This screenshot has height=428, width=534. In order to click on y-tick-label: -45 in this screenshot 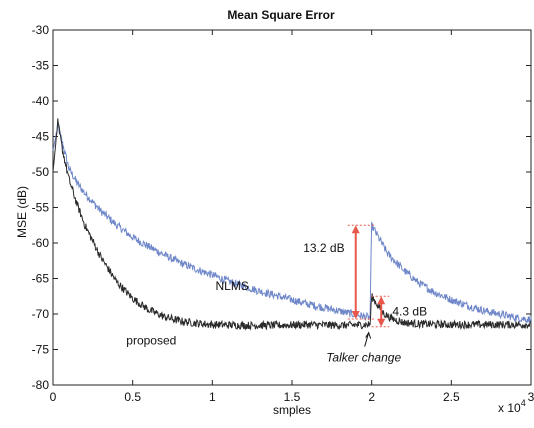, I will do `click(41, 137)`.